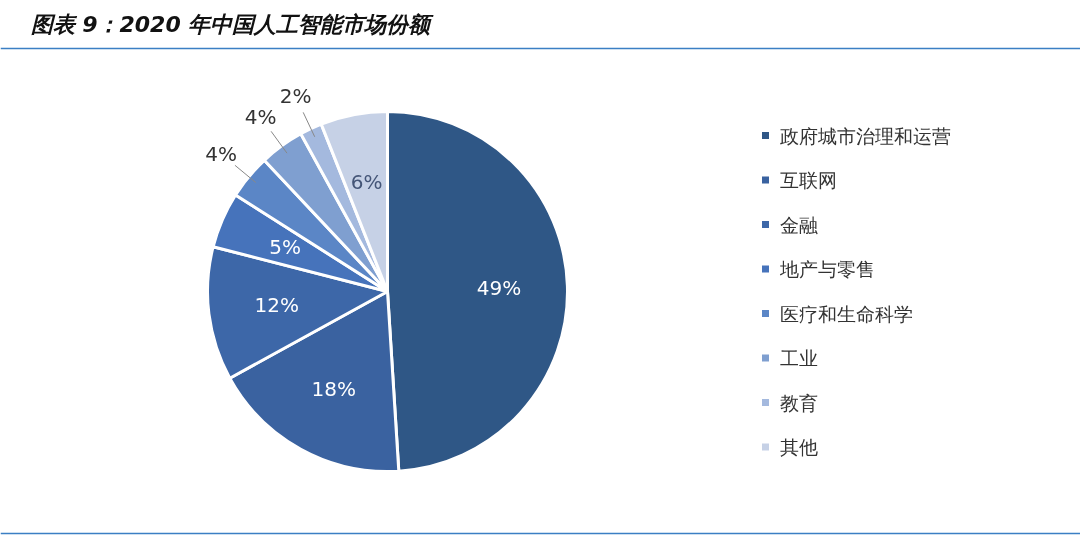 Image resolution: width=1080 pixels, height=541 pixels. Describe the element at coordinates (798, 224) in the screenshot. I see `legend-label: 金融` at that location.